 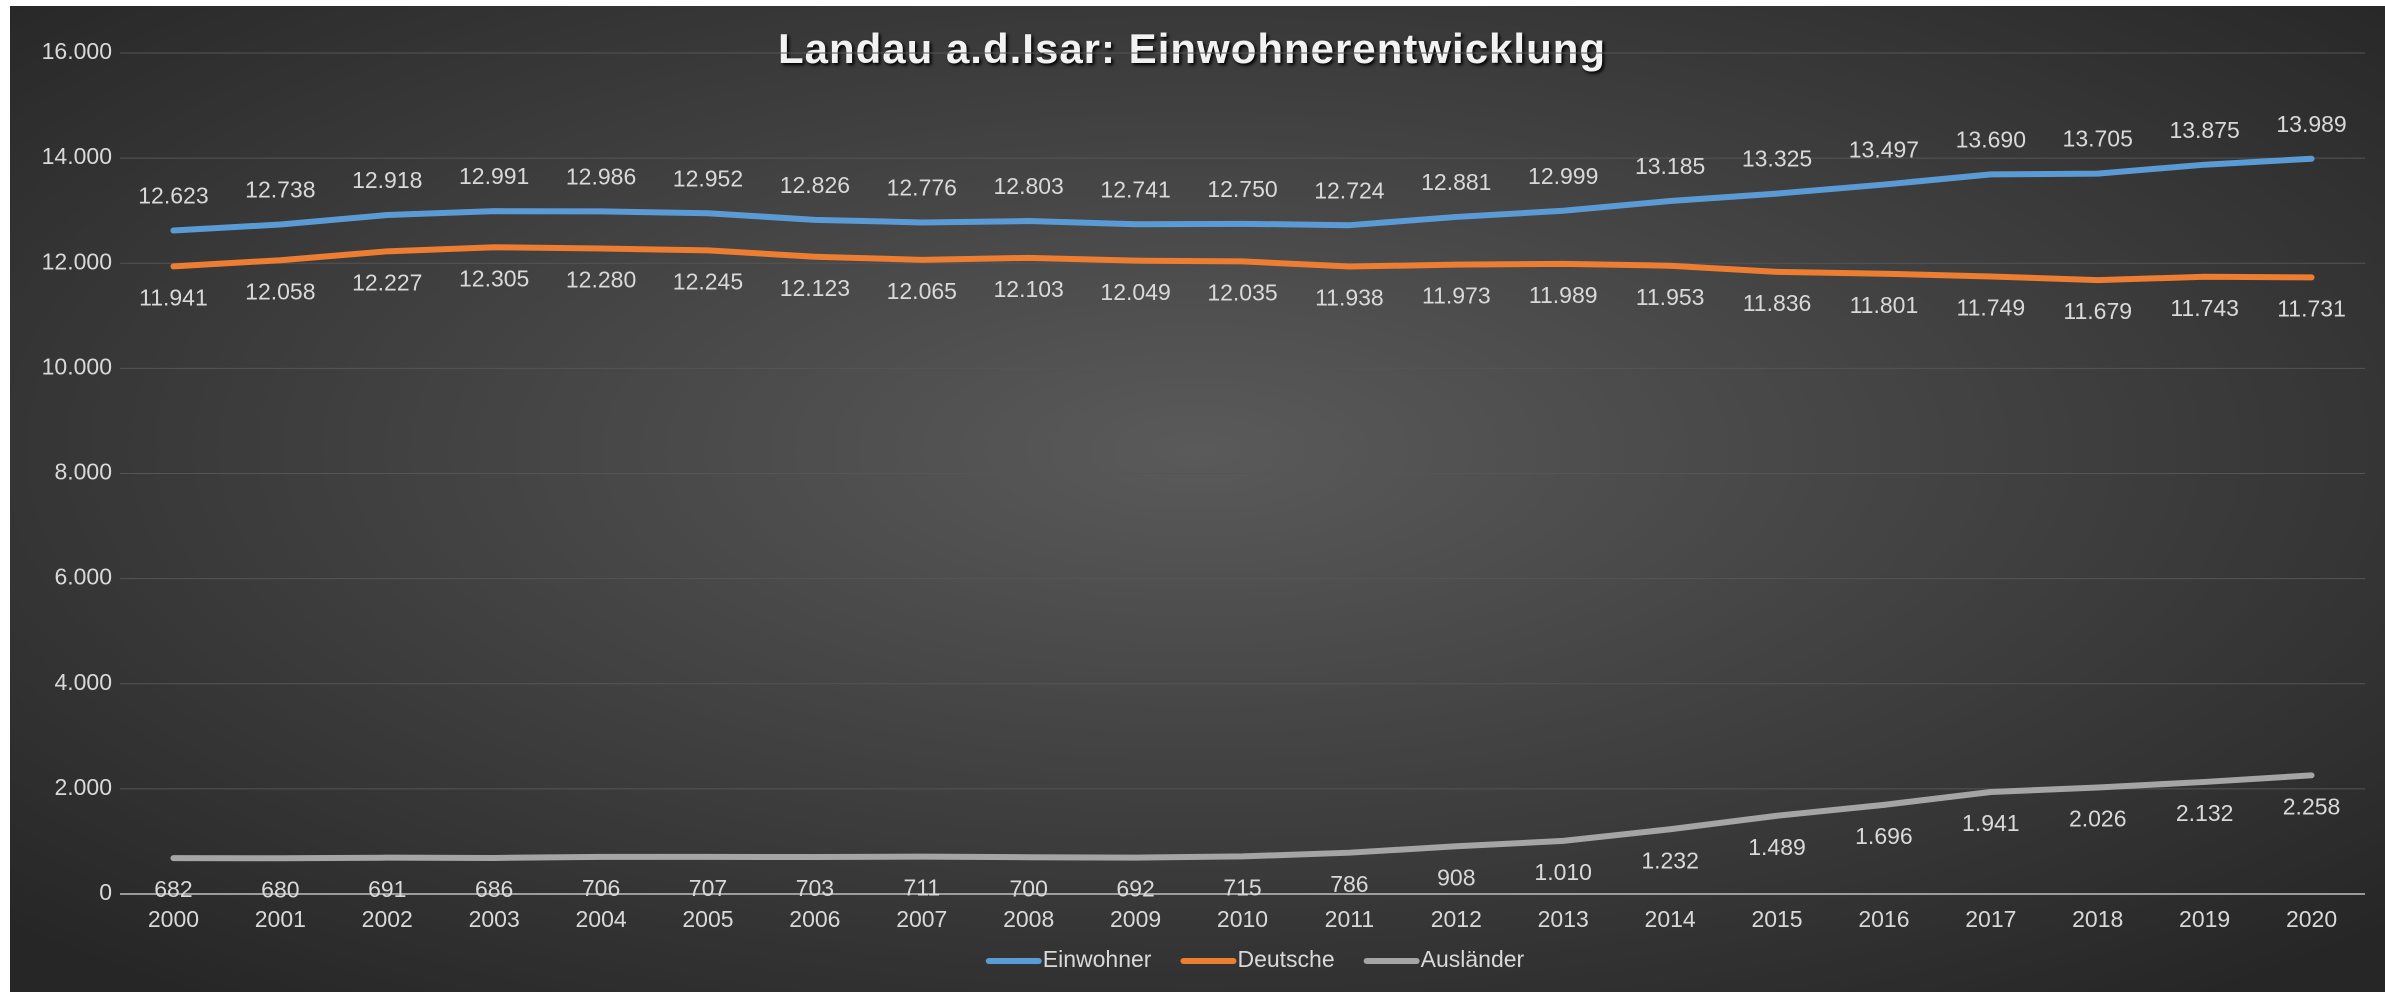 What do you see at coordinates (494, 176) in the screenshot?
I see `data-label: 12.991` at bounding box center [494, 176].